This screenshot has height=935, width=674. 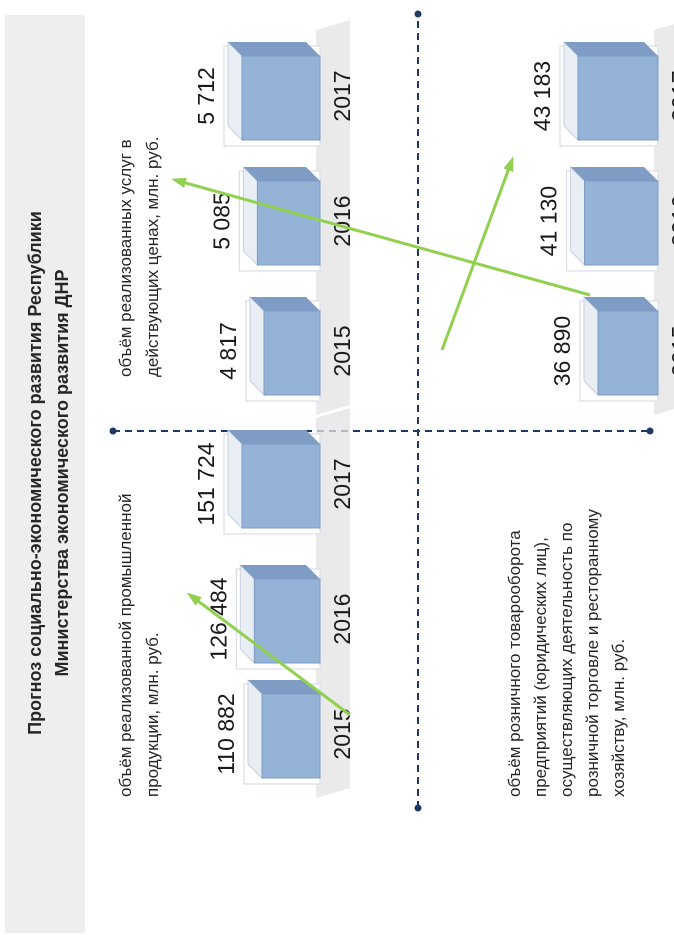 What do you see at coordinates (618, 718) in the screenshot?
I see `caption-retail-line5: хозяйству, млн. руб.` at bounding box center [618, 718].